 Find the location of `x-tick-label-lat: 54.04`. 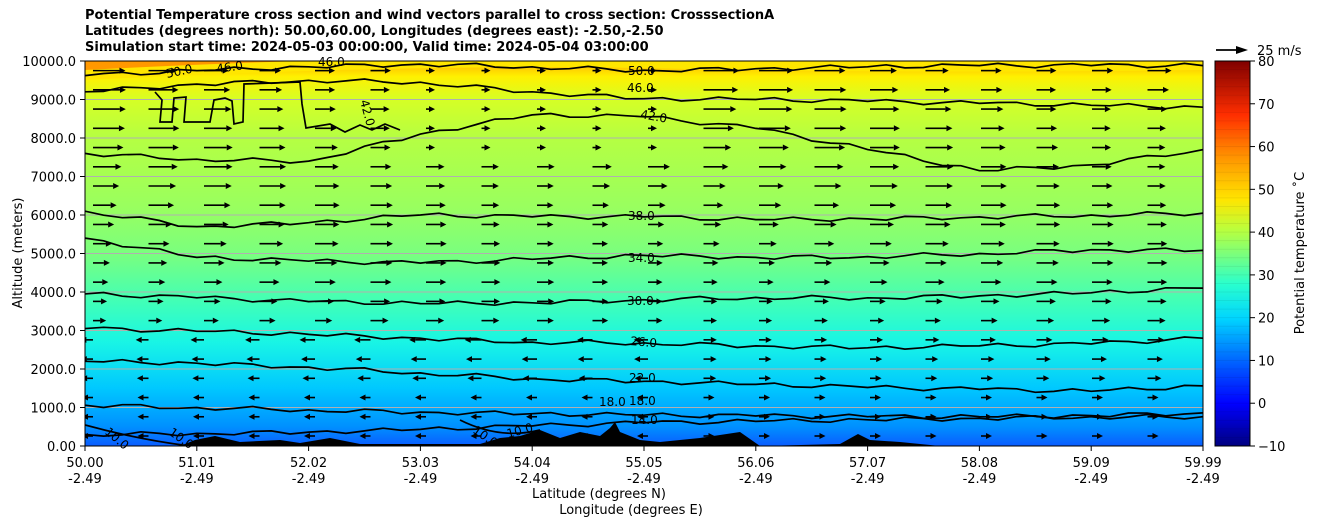

x-tick-label-lat: 54.04 is located at coordinates (532, 463).